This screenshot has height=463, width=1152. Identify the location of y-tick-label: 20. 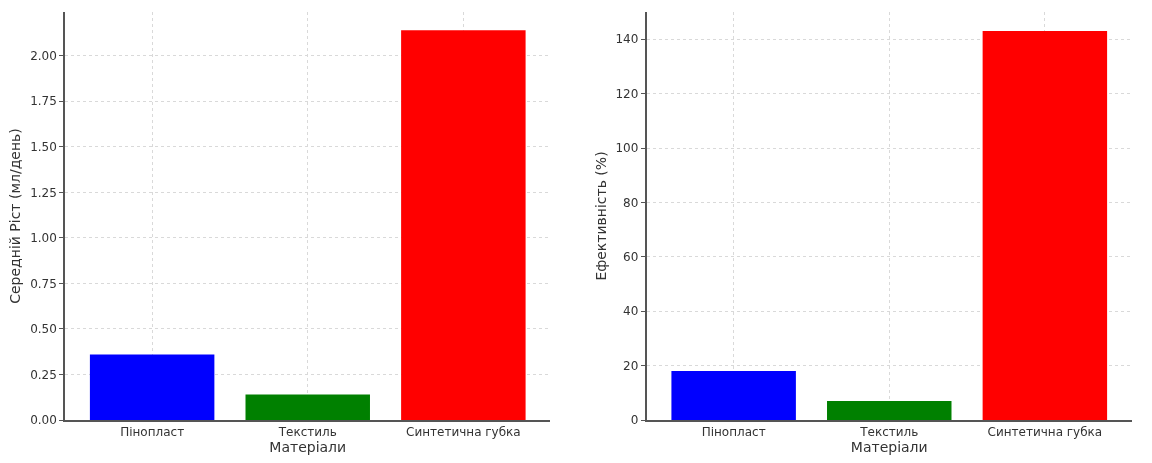
(631, 365).